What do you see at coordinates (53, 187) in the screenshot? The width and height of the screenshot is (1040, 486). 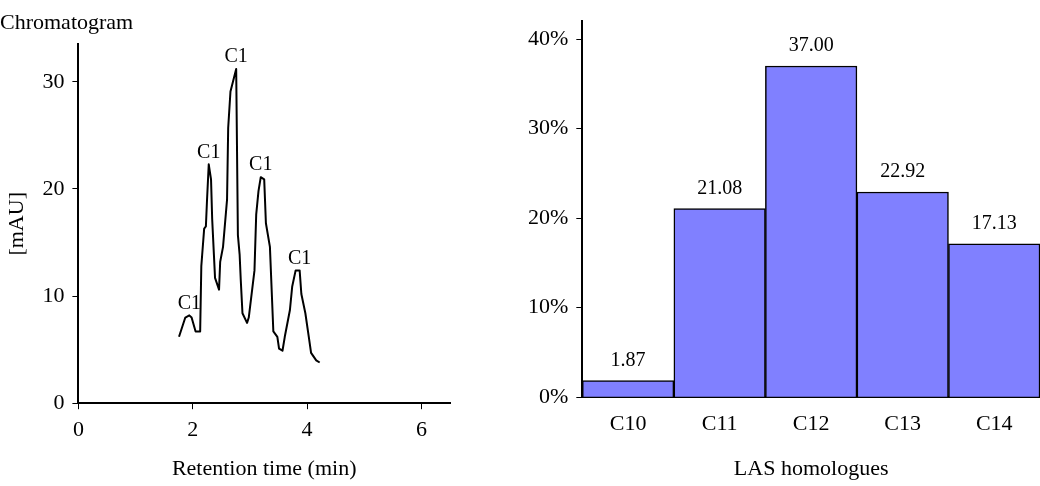 I see `y-tick-label: 20` at bounding box center [53, 187].